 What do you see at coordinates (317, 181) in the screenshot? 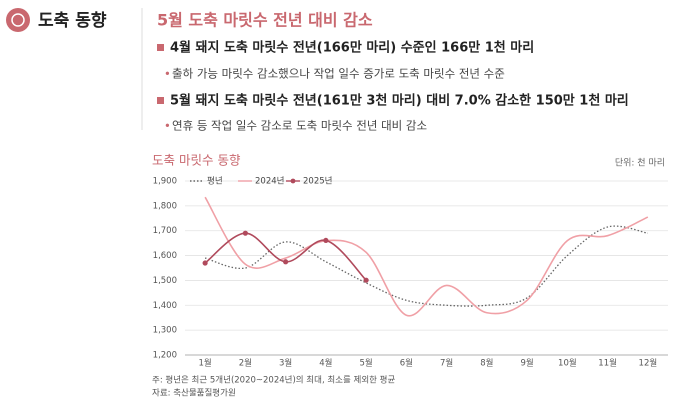
I see `legend-label: 2025년` at bounding box center [317, 181].